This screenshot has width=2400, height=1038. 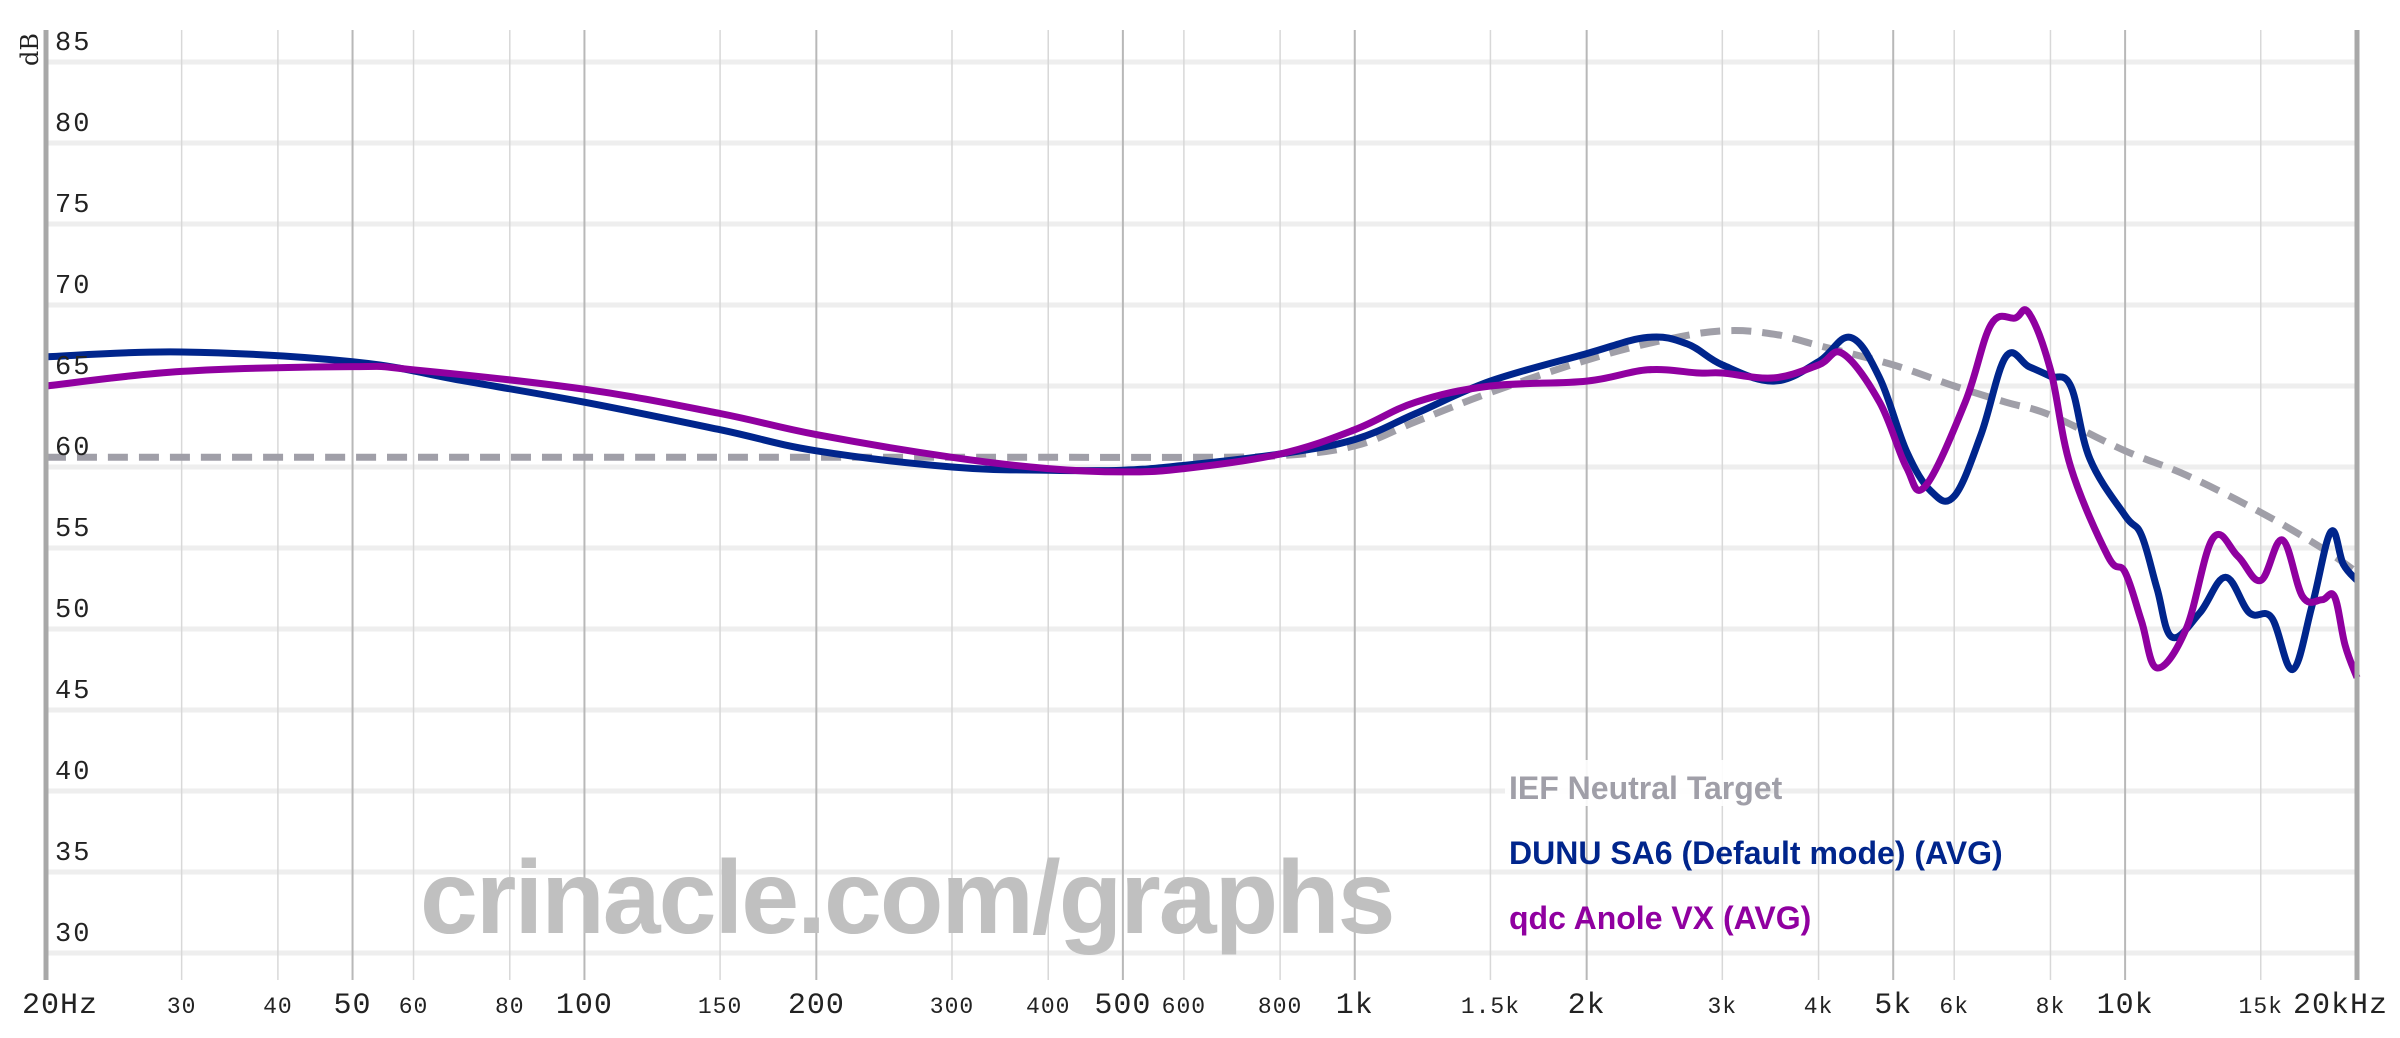 I want to click on y-tick-label: 65, so click(x=73, y=368).